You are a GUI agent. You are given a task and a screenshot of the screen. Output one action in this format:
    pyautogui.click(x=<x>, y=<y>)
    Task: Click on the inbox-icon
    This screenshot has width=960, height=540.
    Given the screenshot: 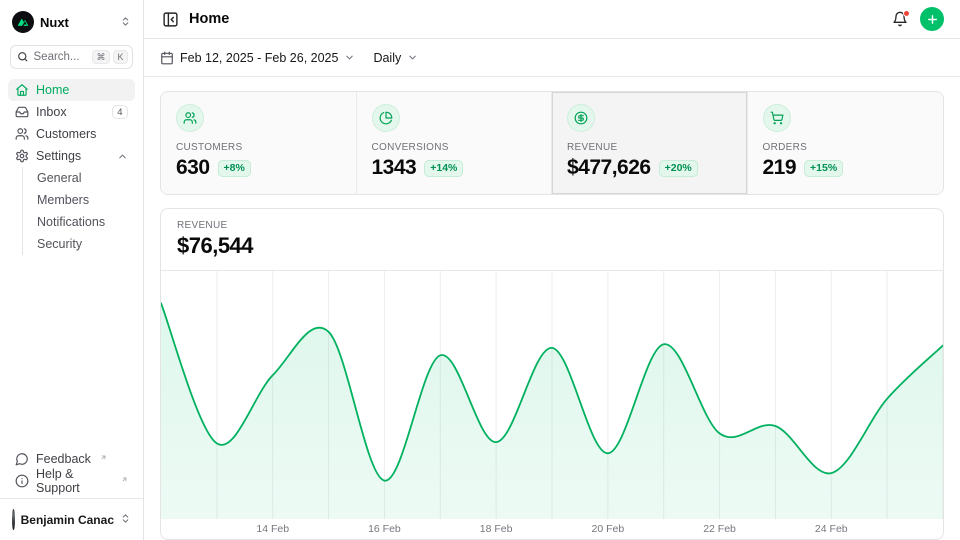 What is the action you would take?
    pyautogui.click(x=22, y=112)
    